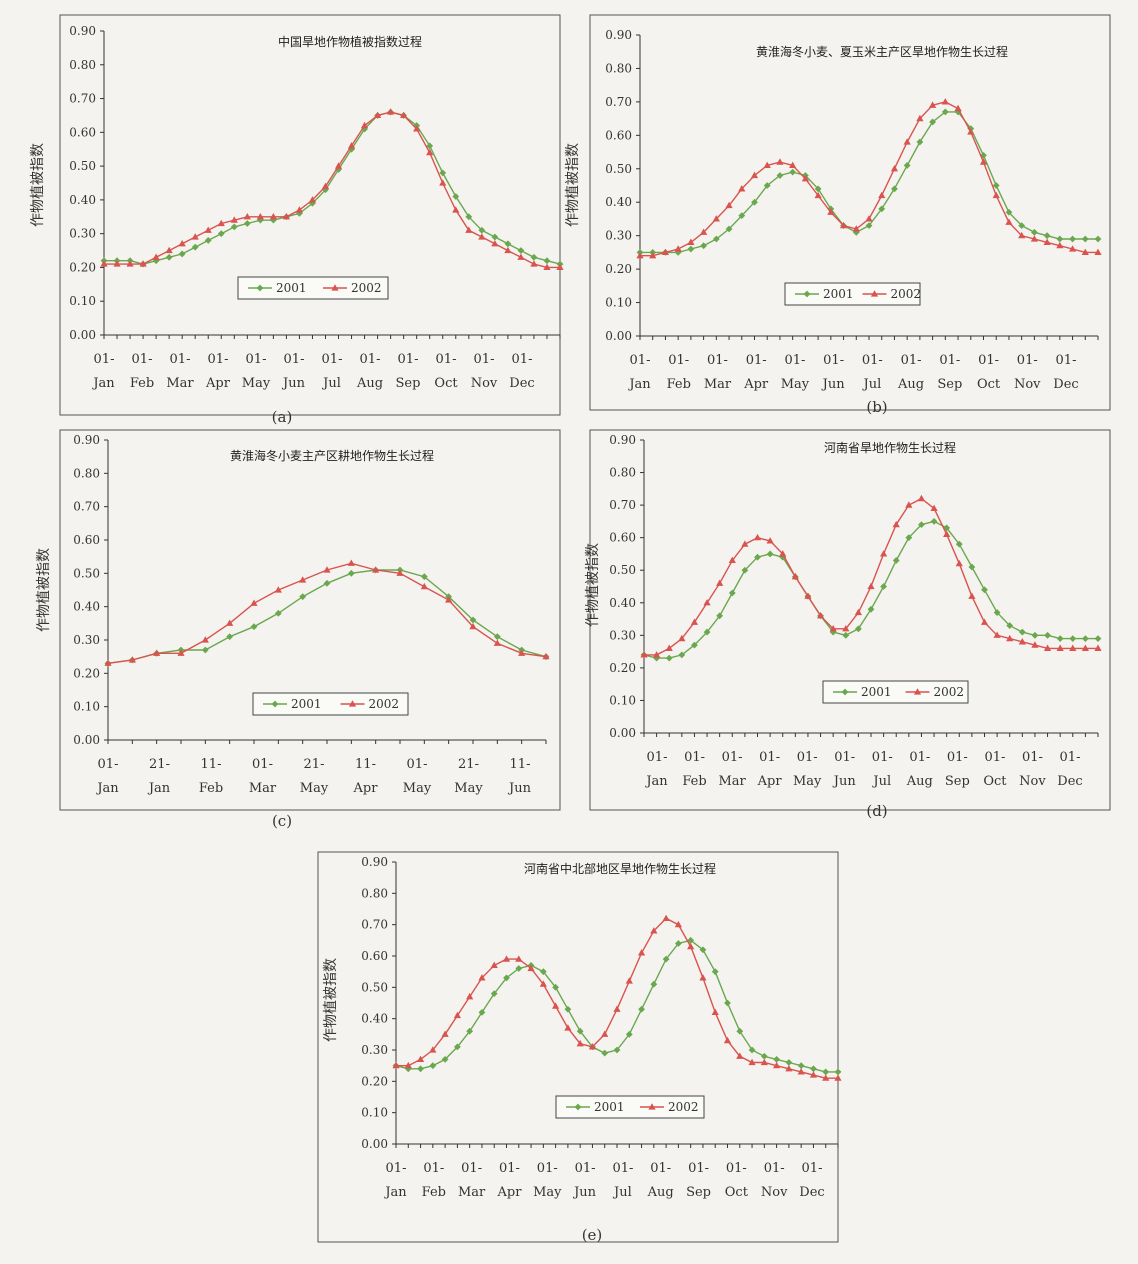 This screenshot has height=1264, width=1138. I want to click on x-tick-label-bottom: Mar, so click(263, 788).